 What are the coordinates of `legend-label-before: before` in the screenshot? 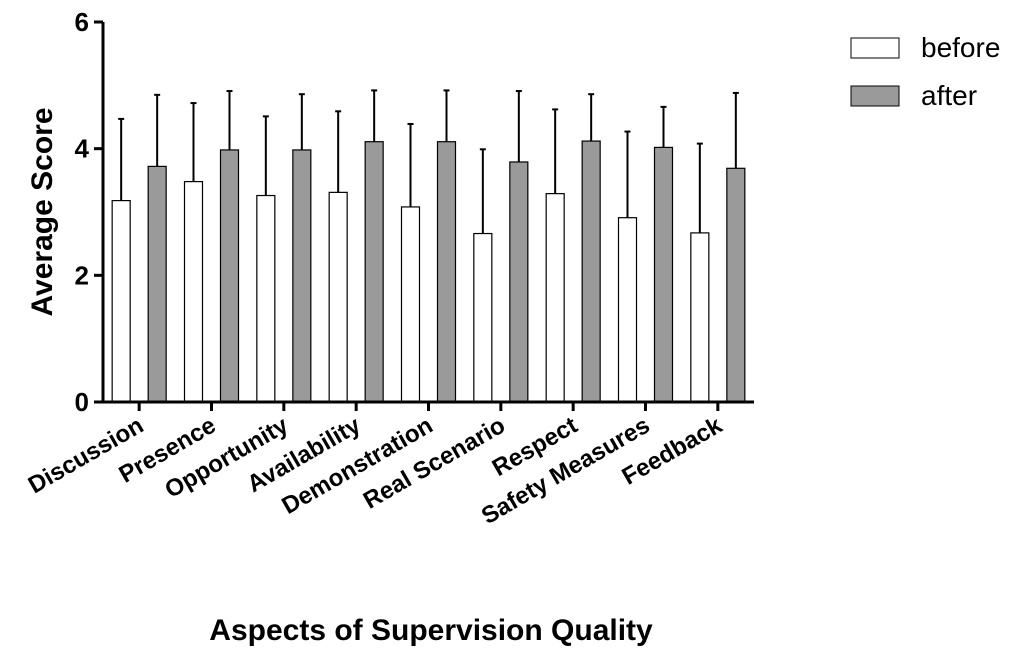 It's located at (960, 47).